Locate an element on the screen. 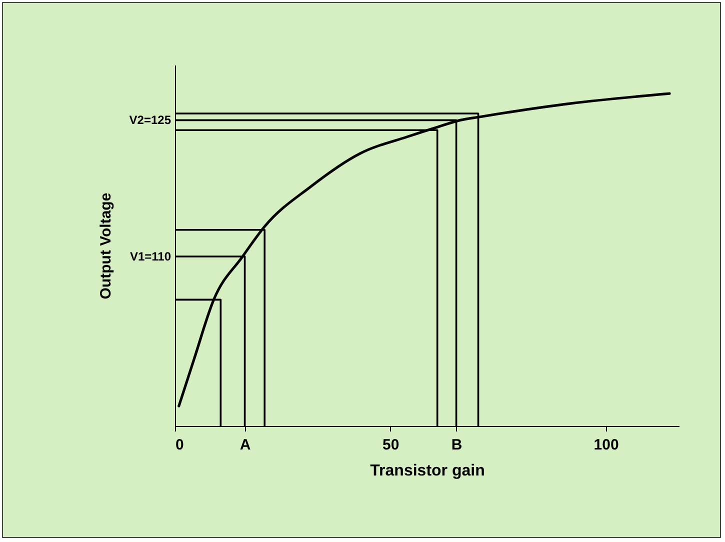  annotation: V1=110 is located at coordinates (151, 256).